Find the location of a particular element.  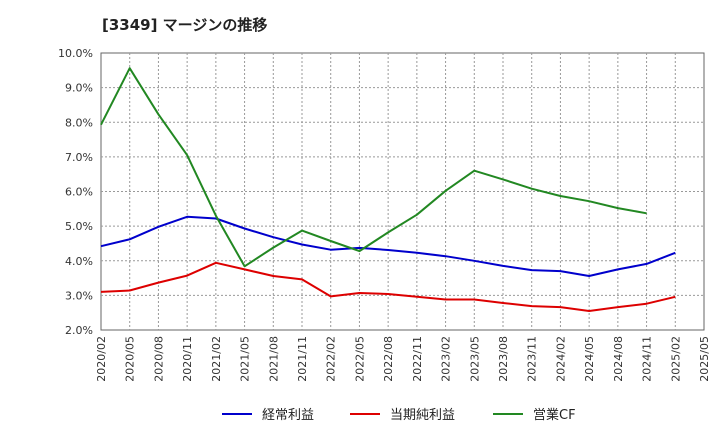

x-tick-label: 2023/08 is located at coordinates (503, 359).